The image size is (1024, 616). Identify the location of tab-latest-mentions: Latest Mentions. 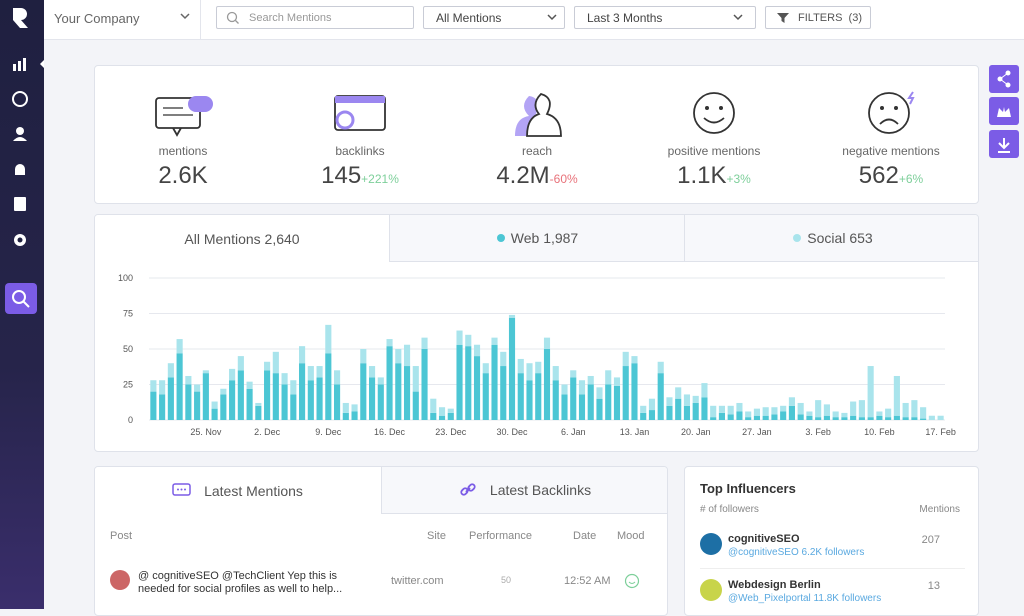
(238, 490).